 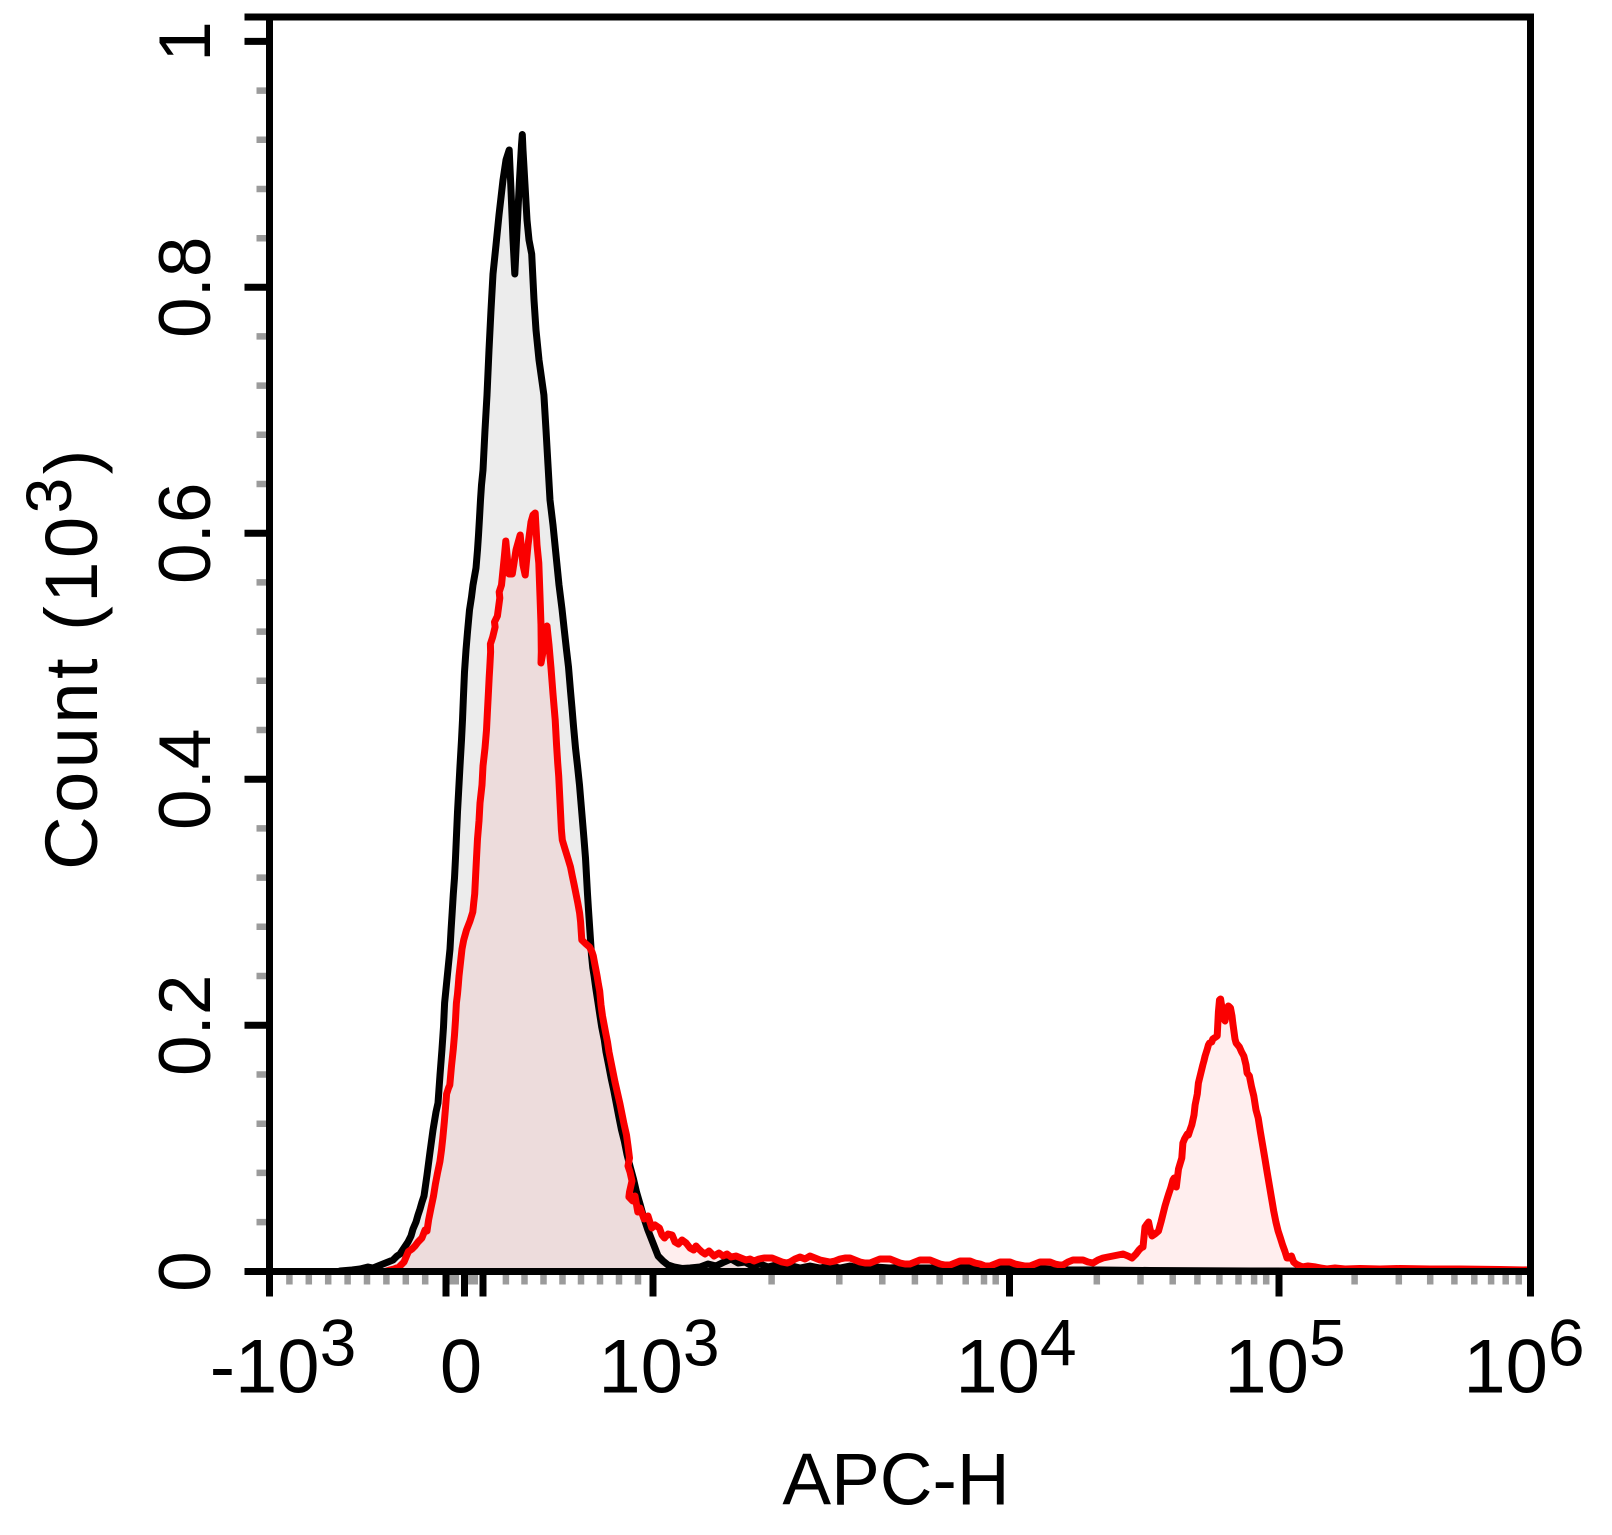 What do you see at coordinates (895, 1480) in the screenshot?
I see `svg-text: APC-H` at bounding box center [895, 1480].